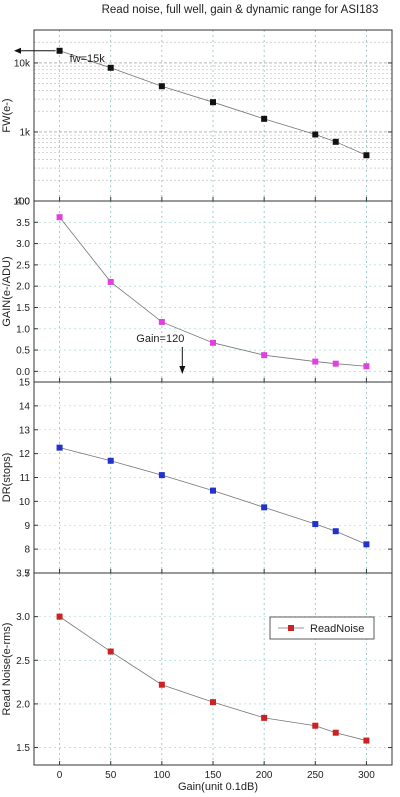 This screenshot has height=797, width=400. I want to click on x-tick-label: 50, so click(111, 775).